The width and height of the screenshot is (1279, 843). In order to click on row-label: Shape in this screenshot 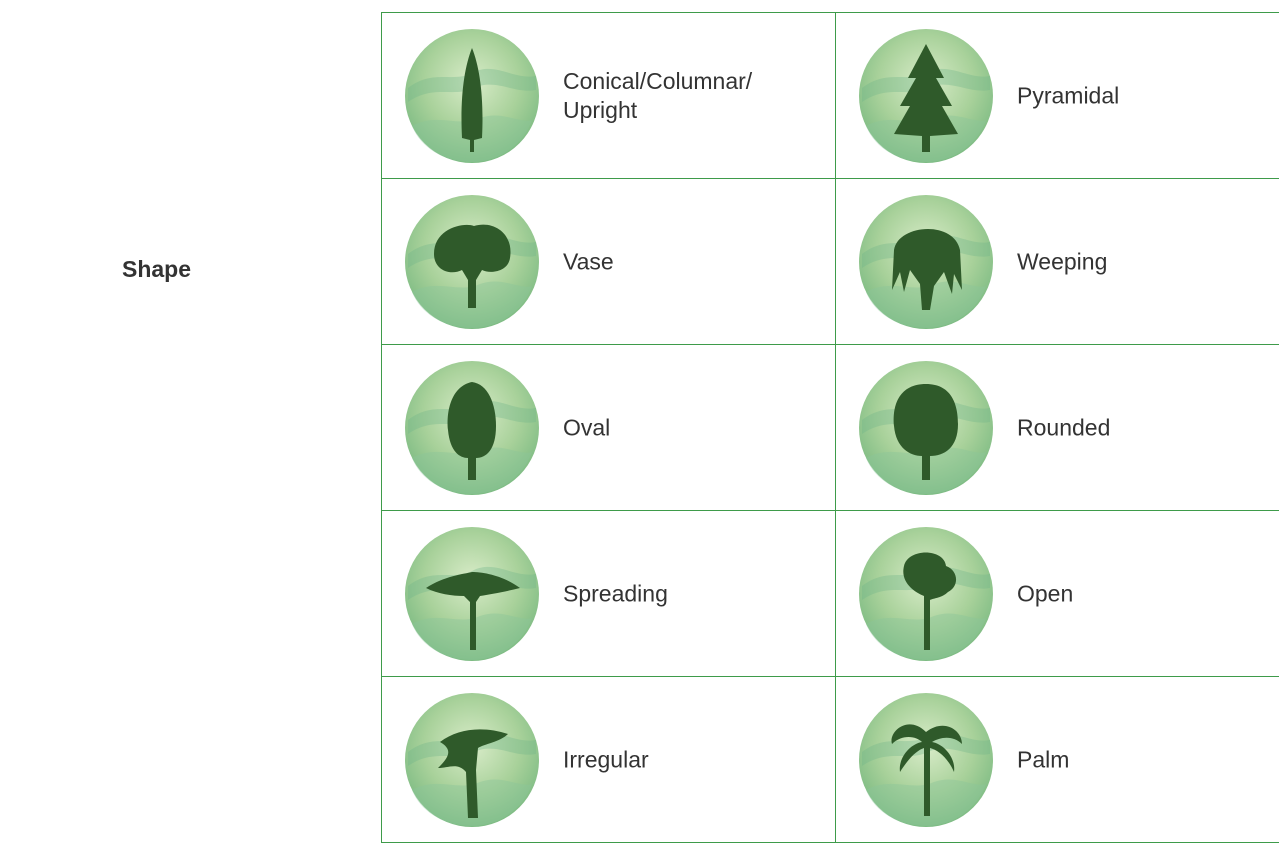, I will do `click(157, 269)`.